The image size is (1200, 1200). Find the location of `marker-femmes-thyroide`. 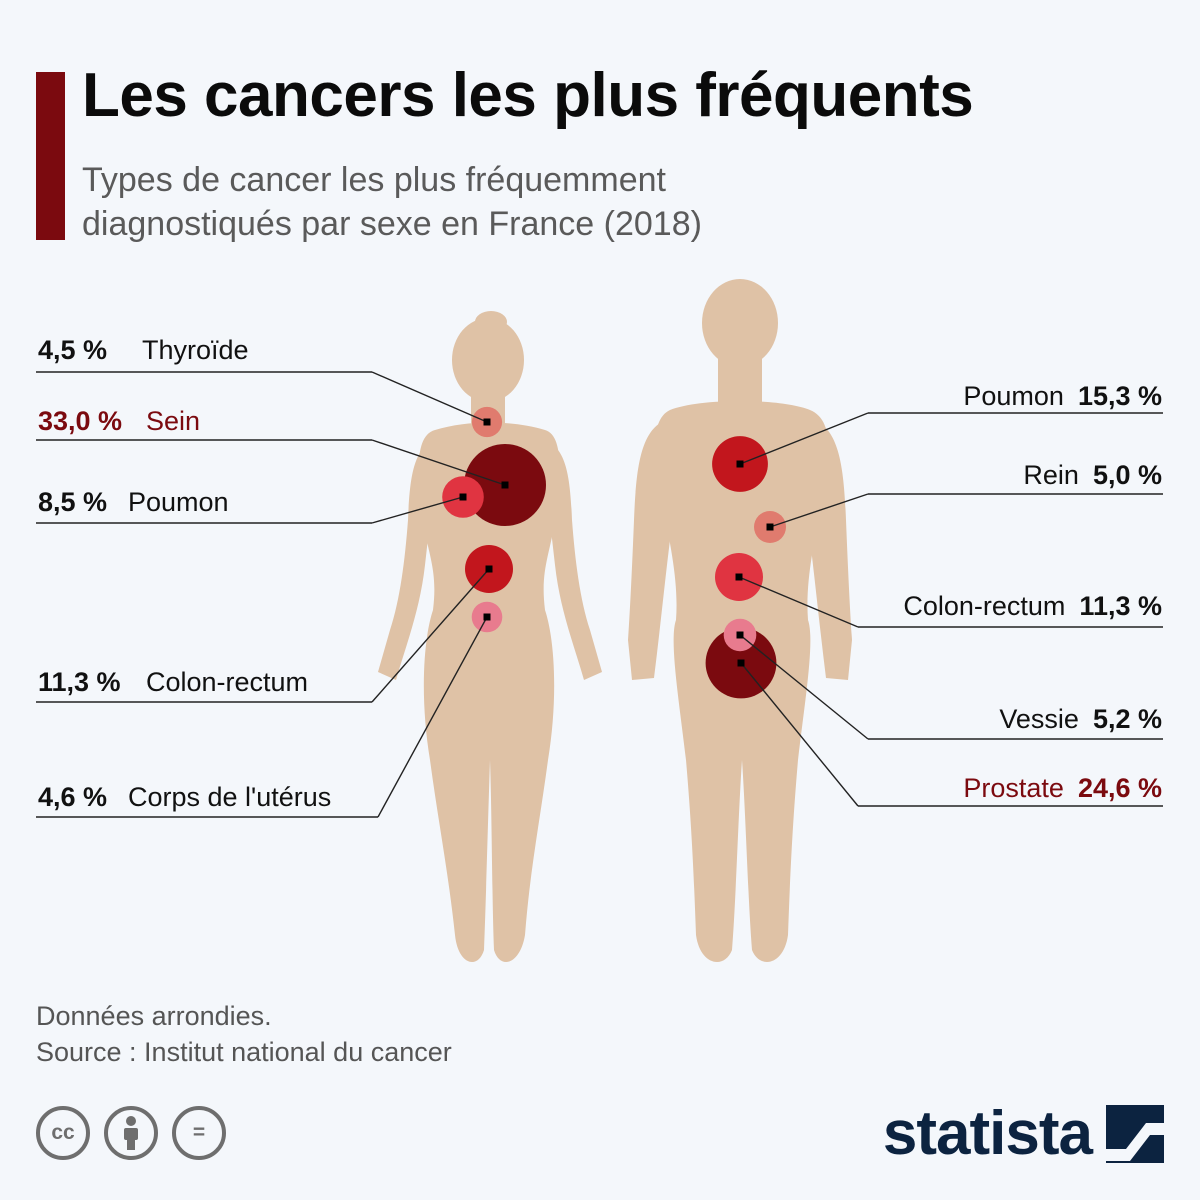

marker-femmes-thyroide is located at coordinates (487, 422).